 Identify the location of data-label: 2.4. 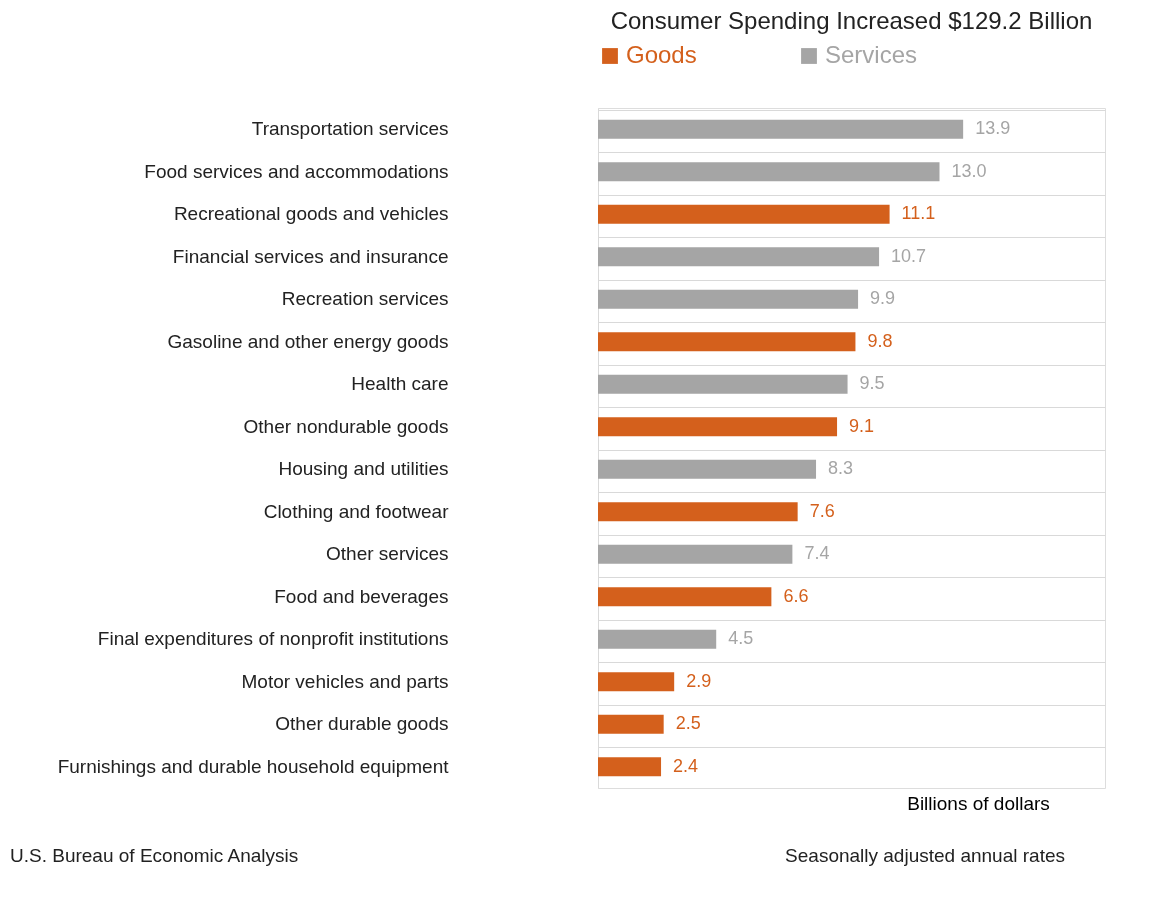
(686, 765).